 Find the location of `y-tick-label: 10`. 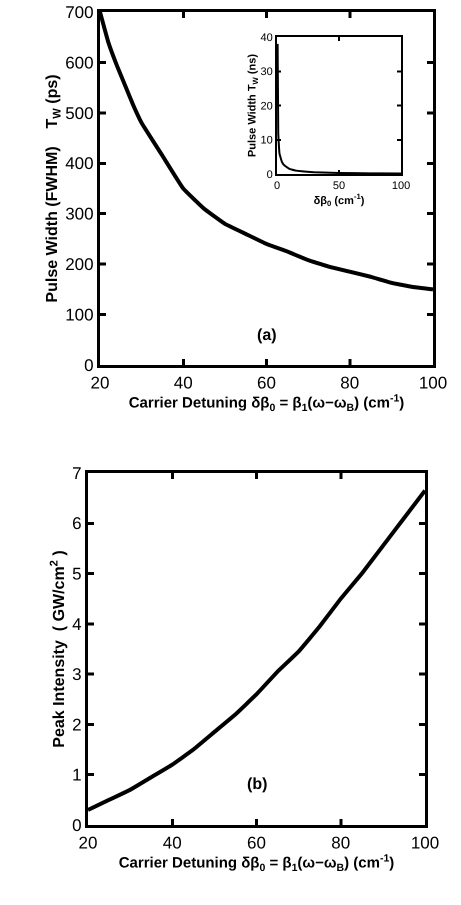

y-tick-label: 10 is located at coordinates (266, 140).